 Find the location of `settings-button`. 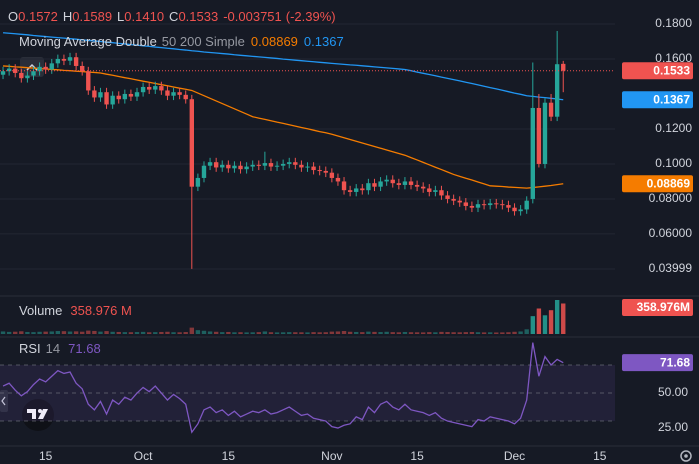

settings-button is located at coordinates (686, 456).